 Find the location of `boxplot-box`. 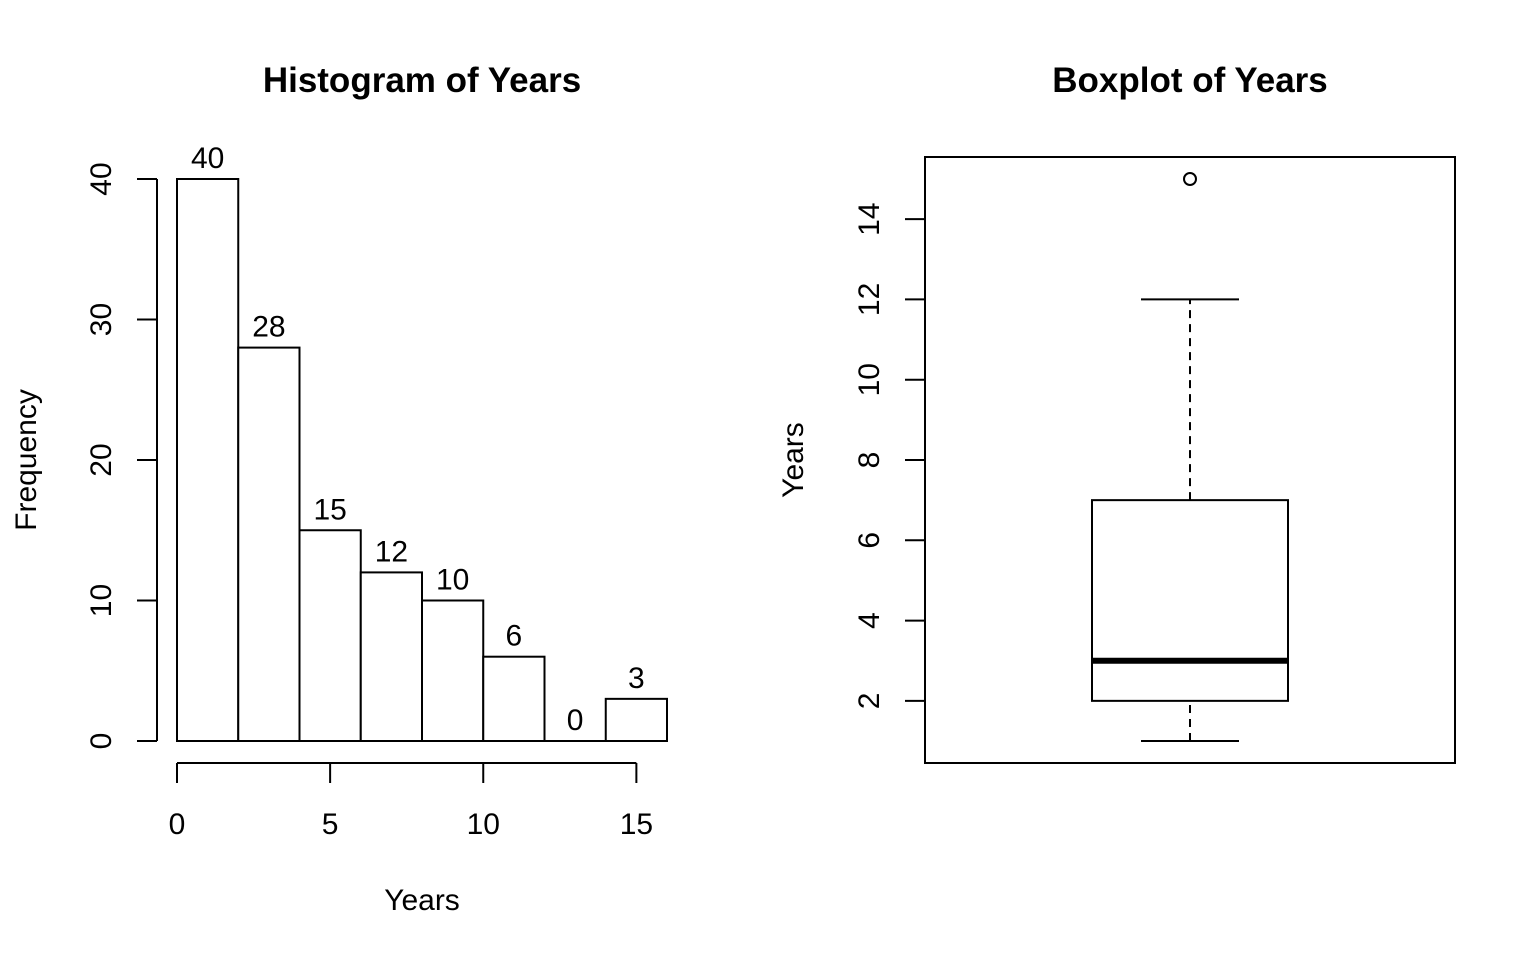

boxplot-box is located at coordinates (1190, 600).